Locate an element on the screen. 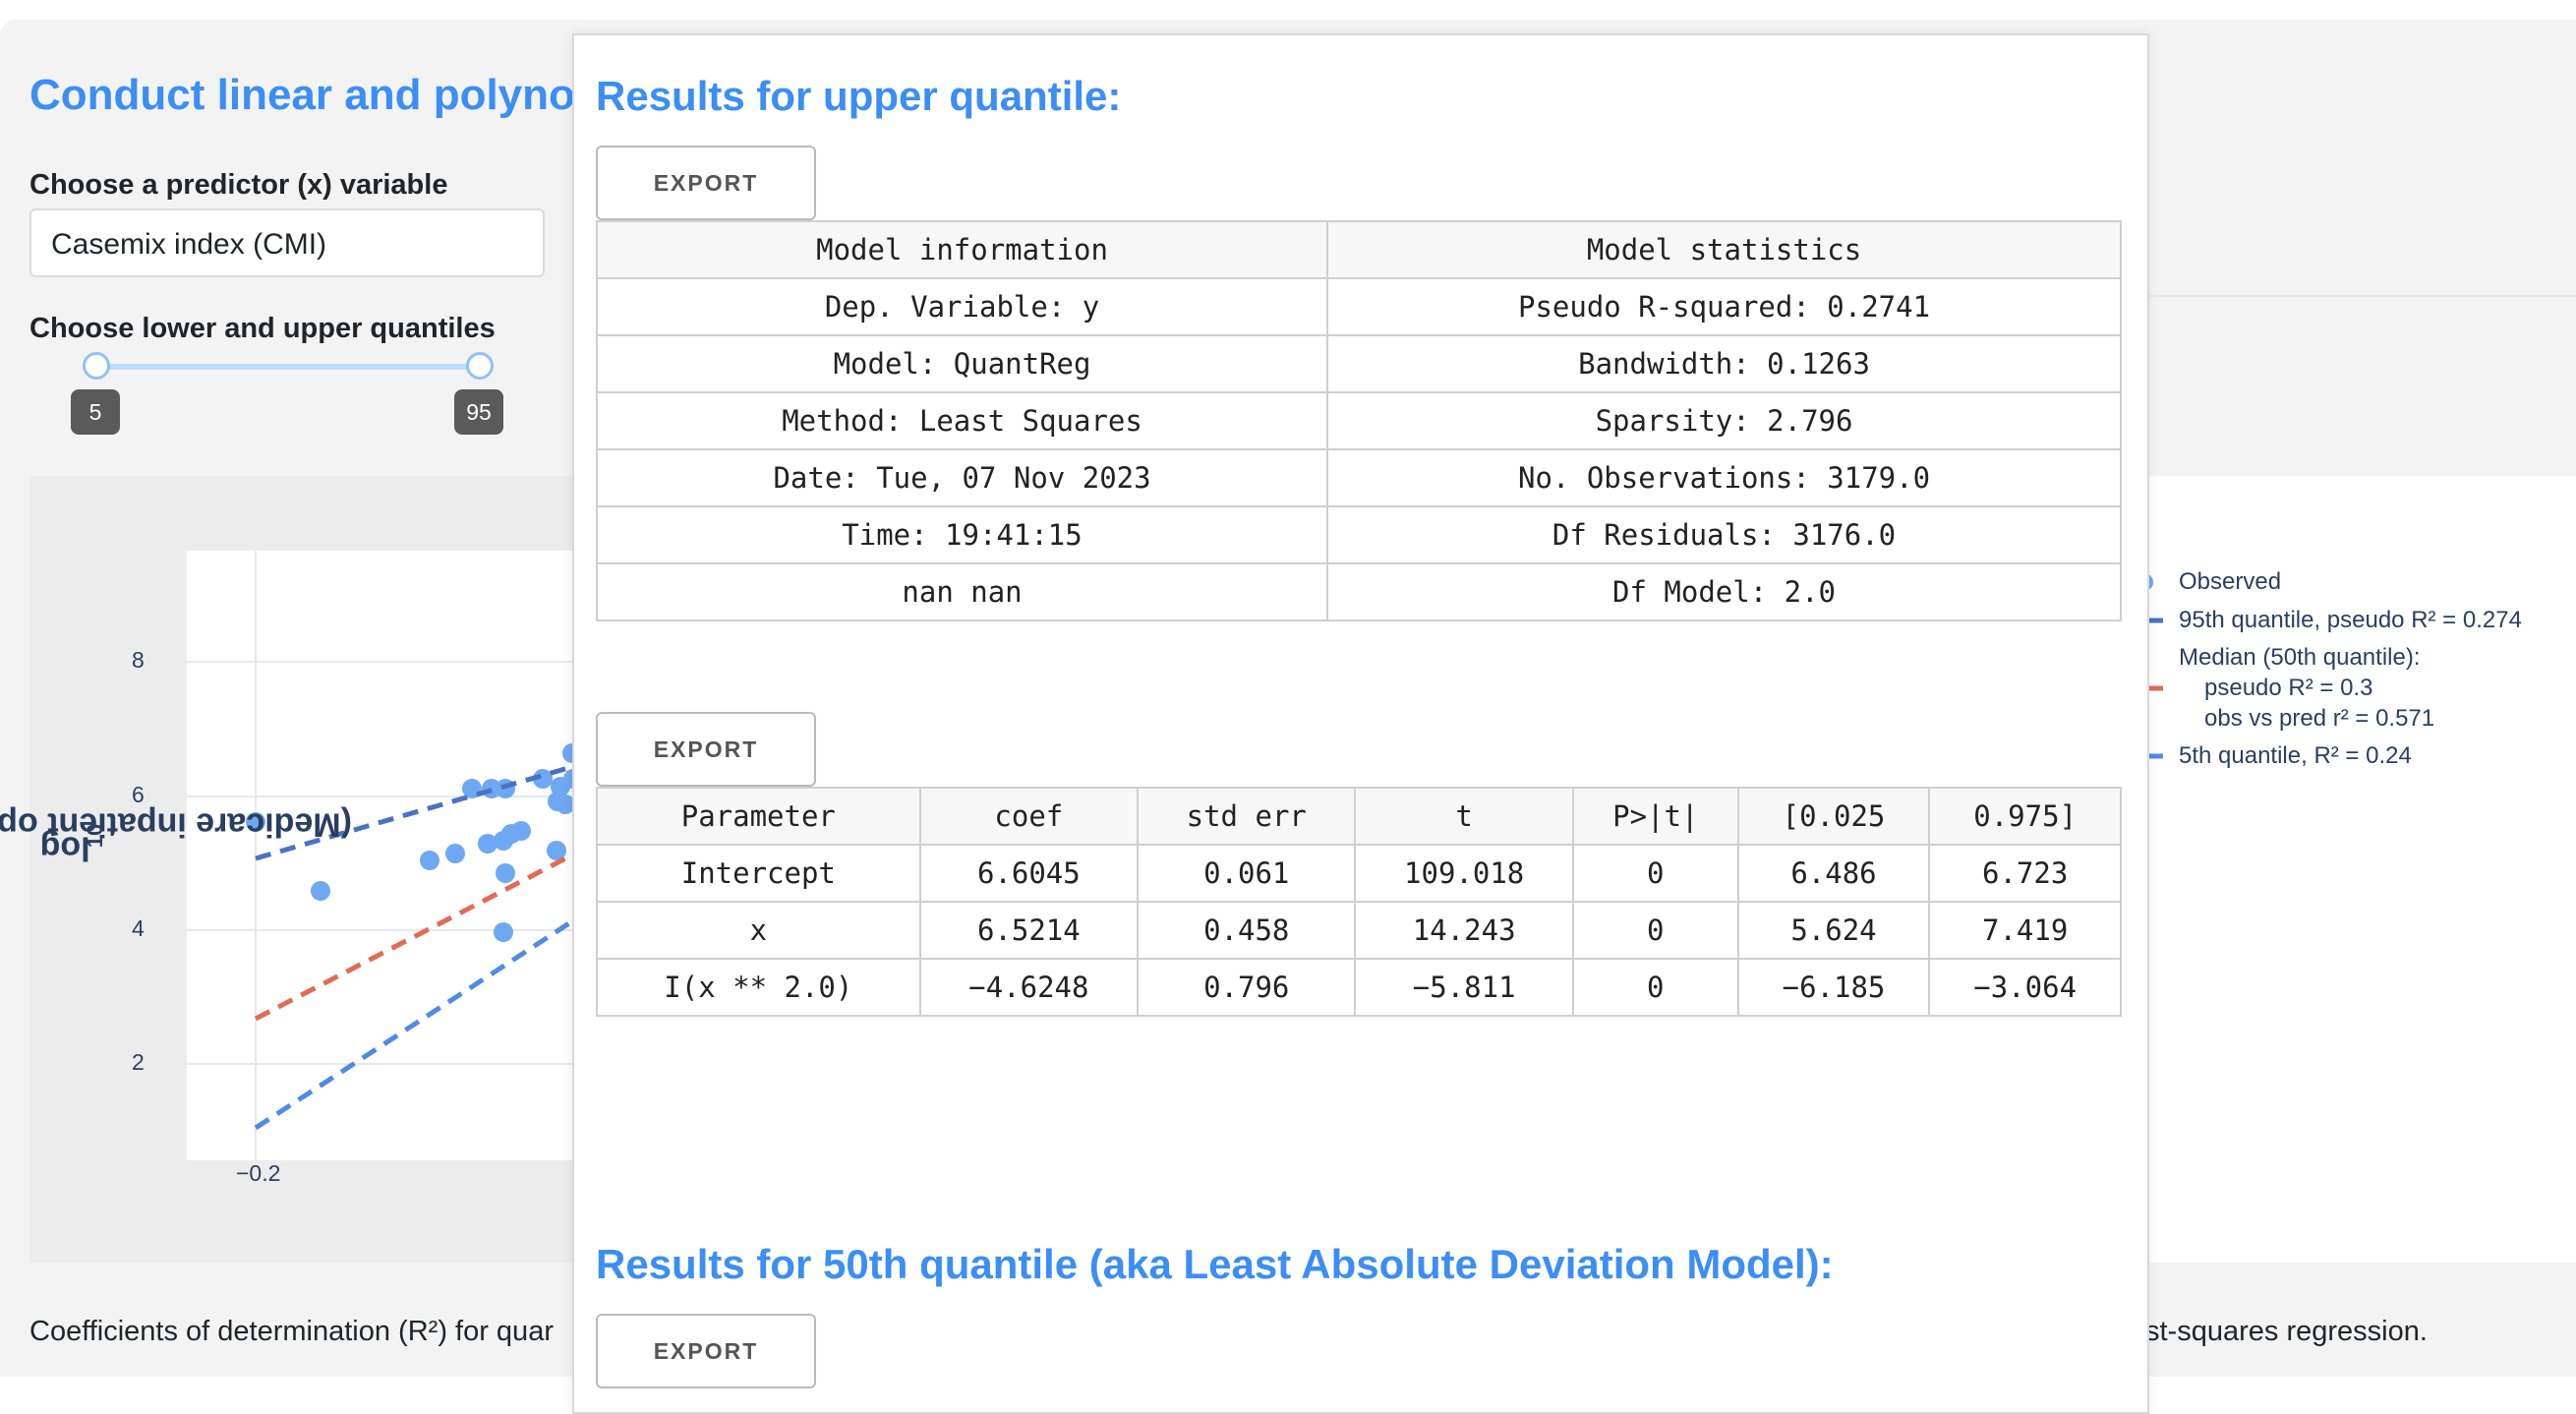 This screenshot has width=2576, height=1414. param-header-cell: std err is located at coordinates (1247, 816).